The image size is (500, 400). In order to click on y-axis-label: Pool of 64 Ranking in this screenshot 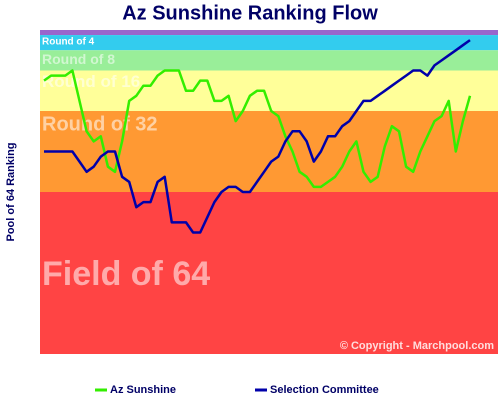, I will do `click(11, 191)`.